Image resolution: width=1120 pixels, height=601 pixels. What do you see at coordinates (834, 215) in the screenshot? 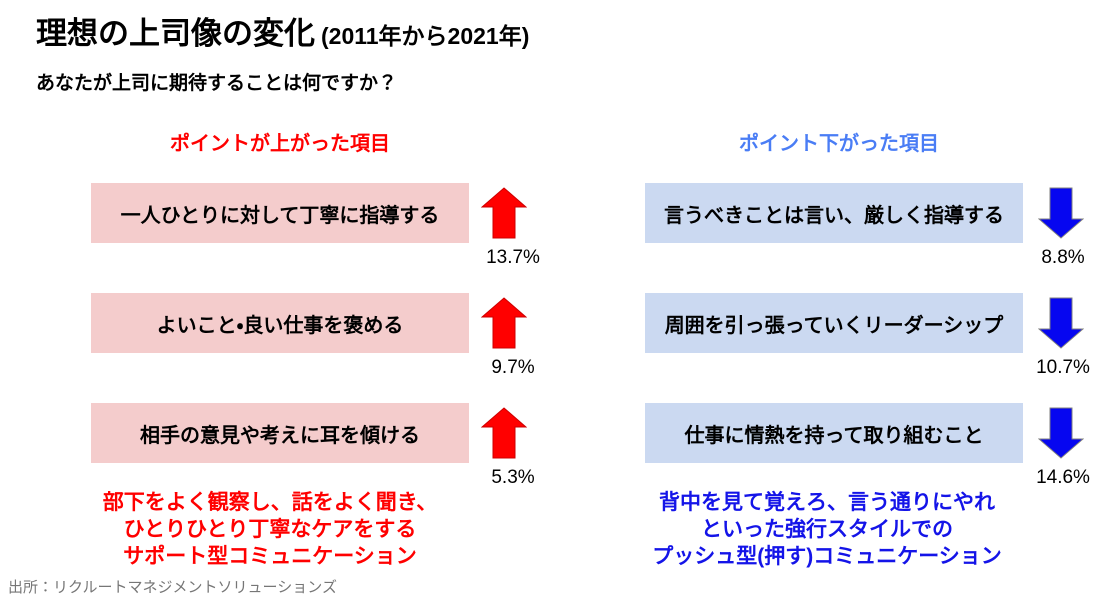
I see `decreased-item-label-1: 言うべきことは言い、厳しく指導する` at bounding box center [834, 215].